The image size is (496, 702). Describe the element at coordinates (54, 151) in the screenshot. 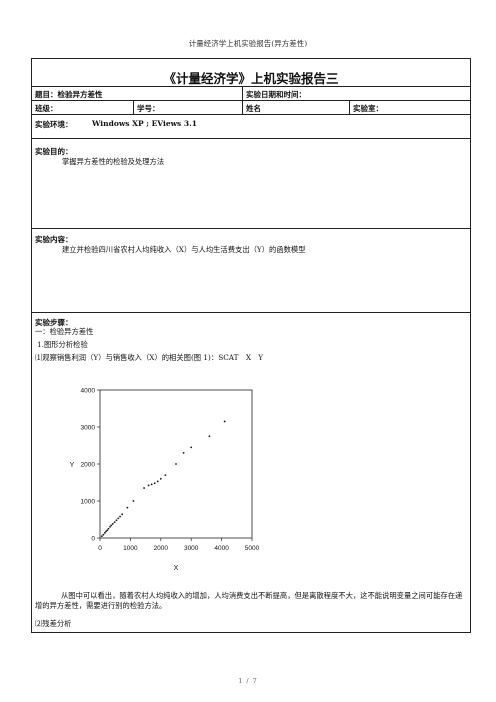

I see `purpose-label: 实验目的：` at that location.